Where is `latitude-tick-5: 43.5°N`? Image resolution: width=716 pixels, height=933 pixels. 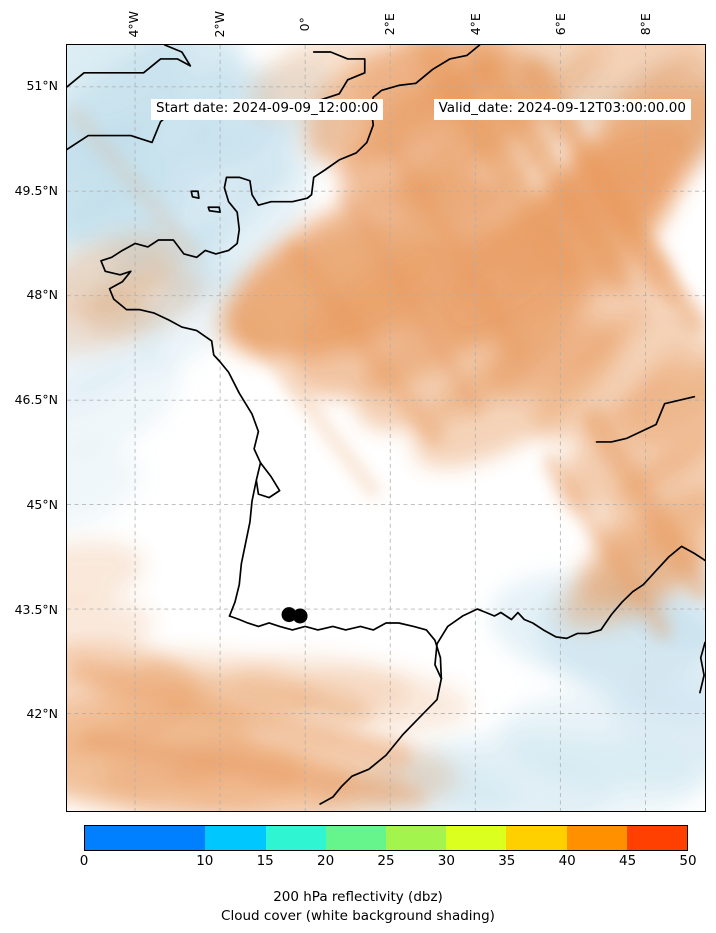 latitude-tick-5: 43.5°N is located at coordinates (36, 609).